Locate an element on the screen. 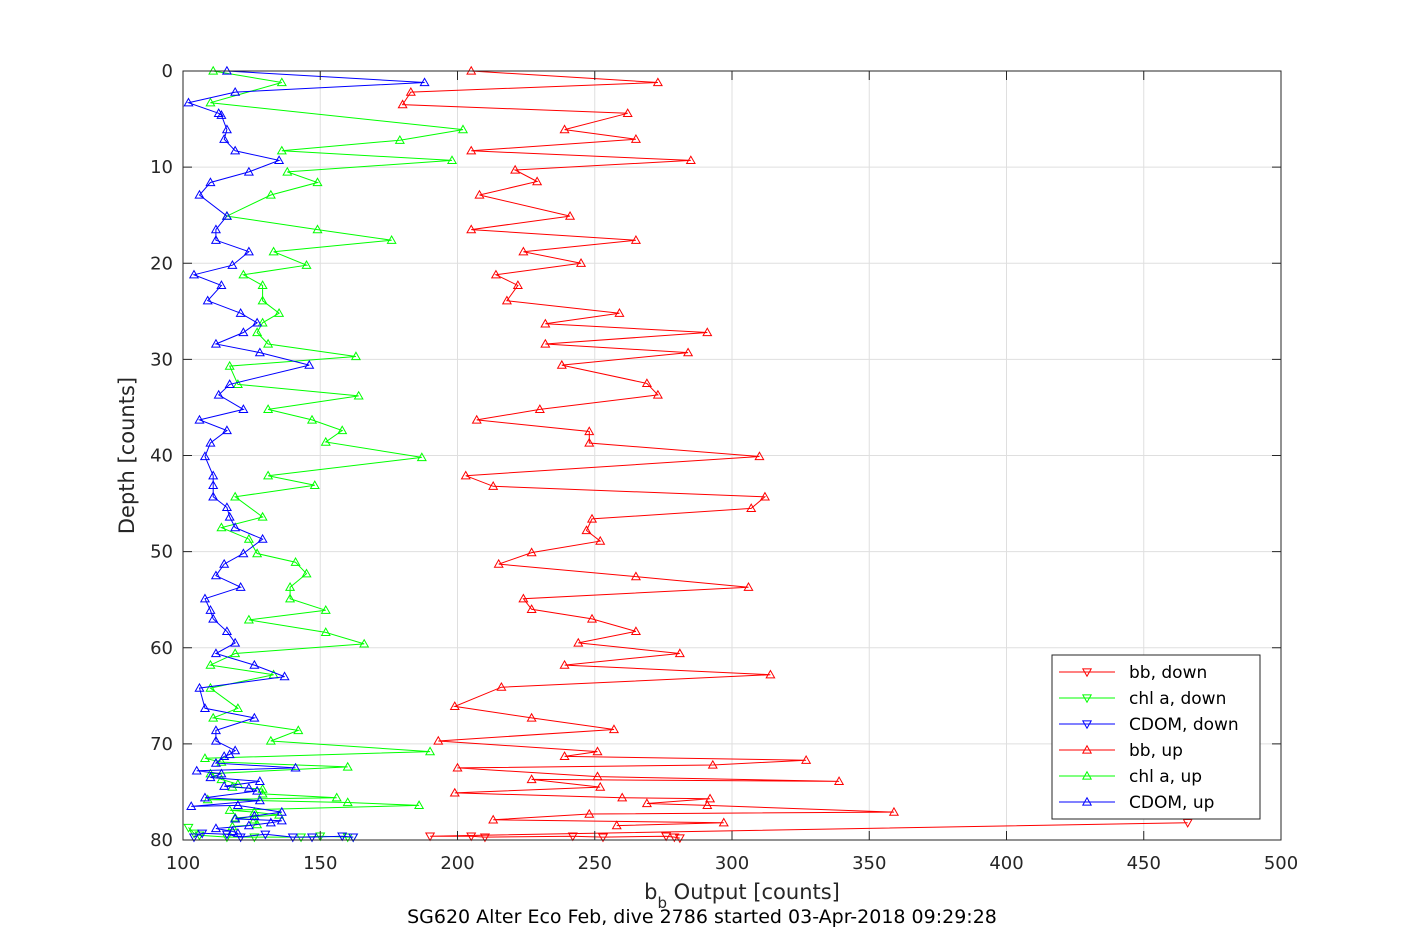 The image size is (1417, 945). y-tick-labels: 0 10 20 30 40 50 60 70 80 is located at coordinates (161, 456).